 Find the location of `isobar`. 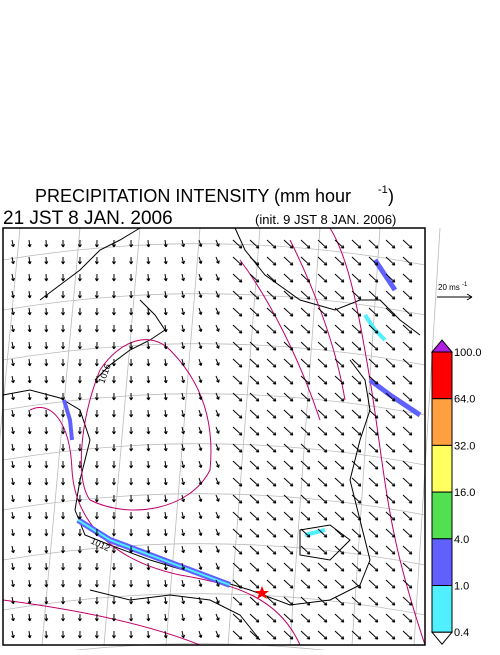

isobar is located at coordinates (146, 425).